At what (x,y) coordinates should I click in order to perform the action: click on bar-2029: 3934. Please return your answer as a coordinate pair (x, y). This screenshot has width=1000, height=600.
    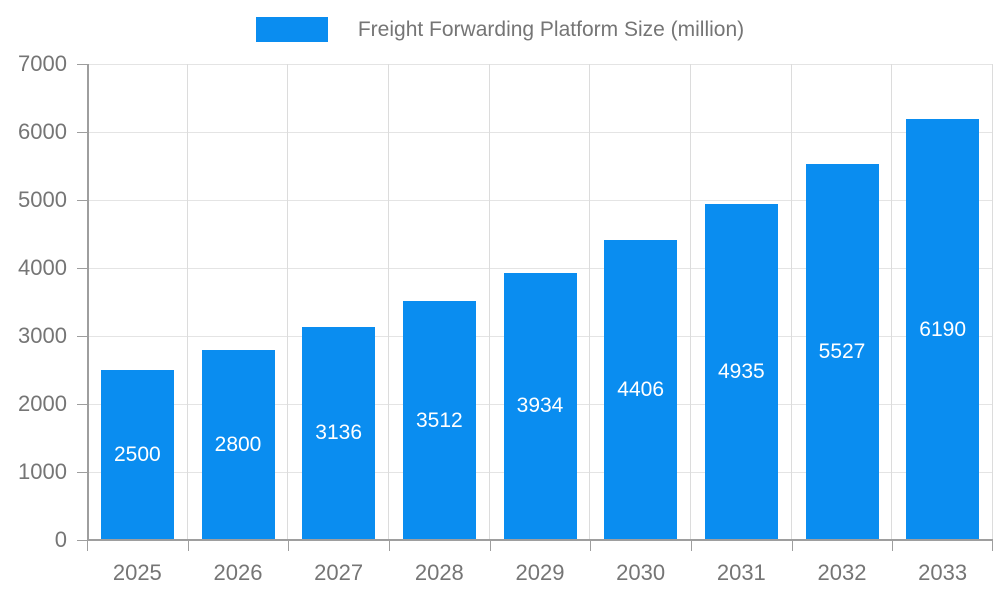
    Looking at the image, I should click on (540, 406).